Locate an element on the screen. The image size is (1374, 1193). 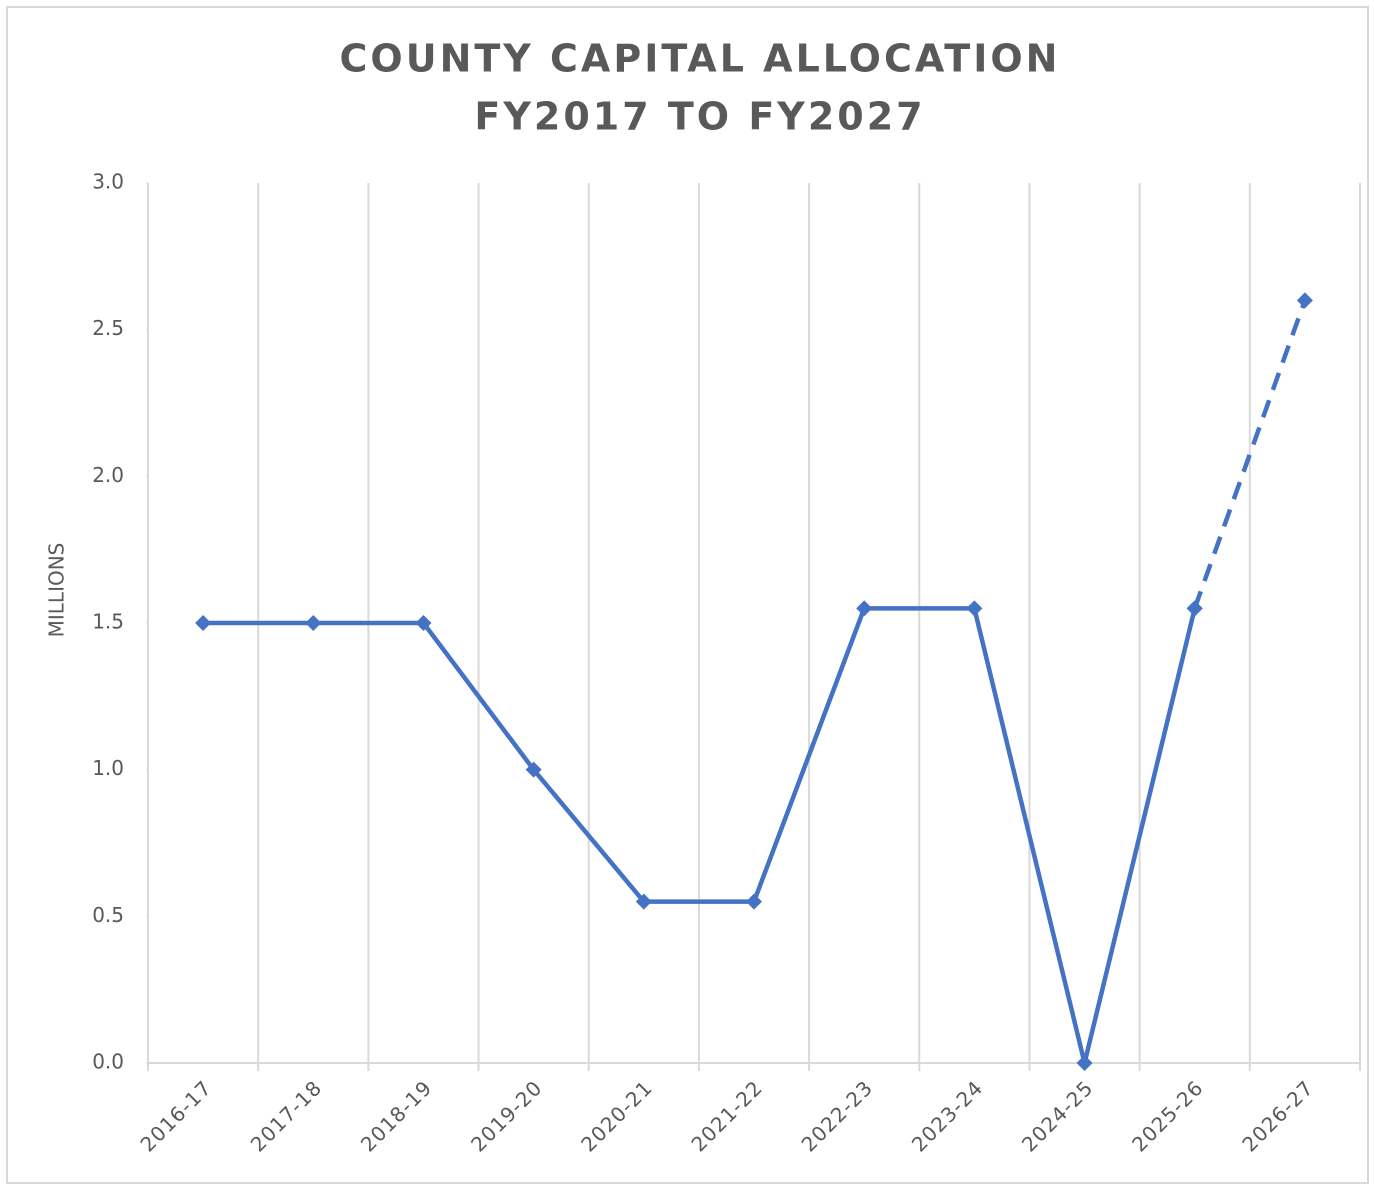
y-tick-label: 1.5 is located at coordinates (108, 622).